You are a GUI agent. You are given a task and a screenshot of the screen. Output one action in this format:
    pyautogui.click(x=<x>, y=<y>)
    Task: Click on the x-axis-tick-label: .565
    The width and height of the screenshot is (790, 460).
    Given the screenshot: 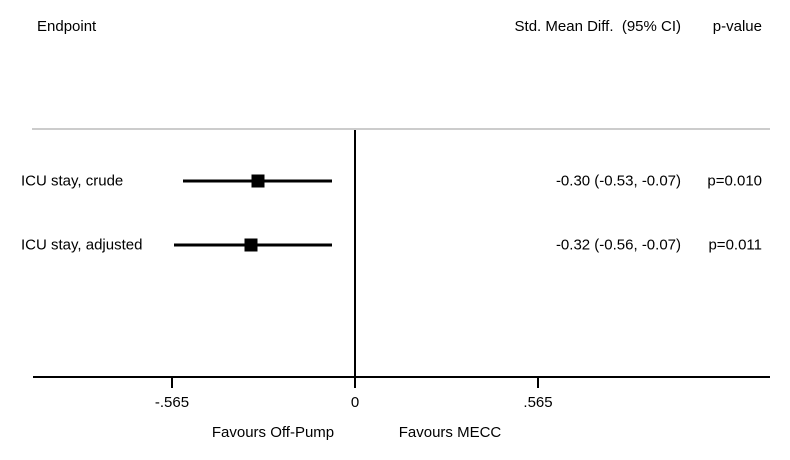 What is the action you would take?
    pyautogui.click(x=538, y=402)
    